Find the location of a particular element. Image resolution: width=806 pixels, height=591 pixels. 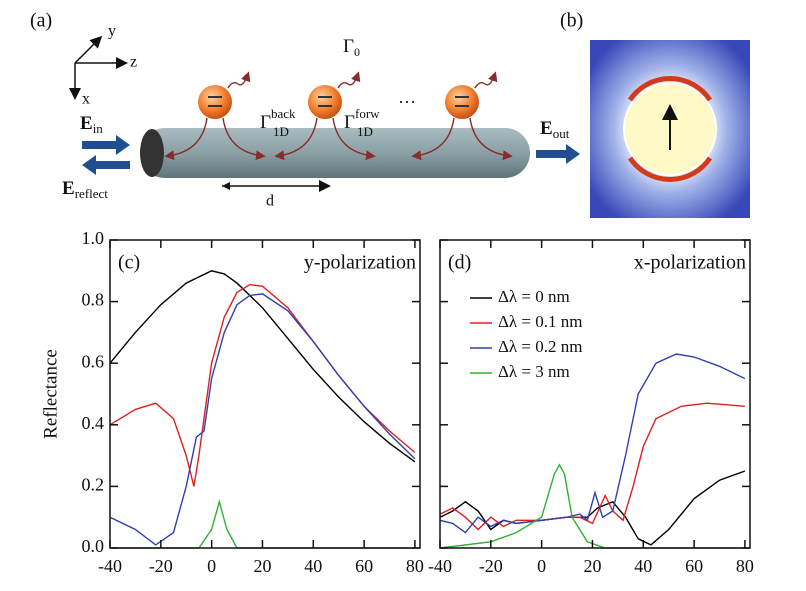

legend-label: Δλ = 0.2 nm is located at coordinates (540, 346).